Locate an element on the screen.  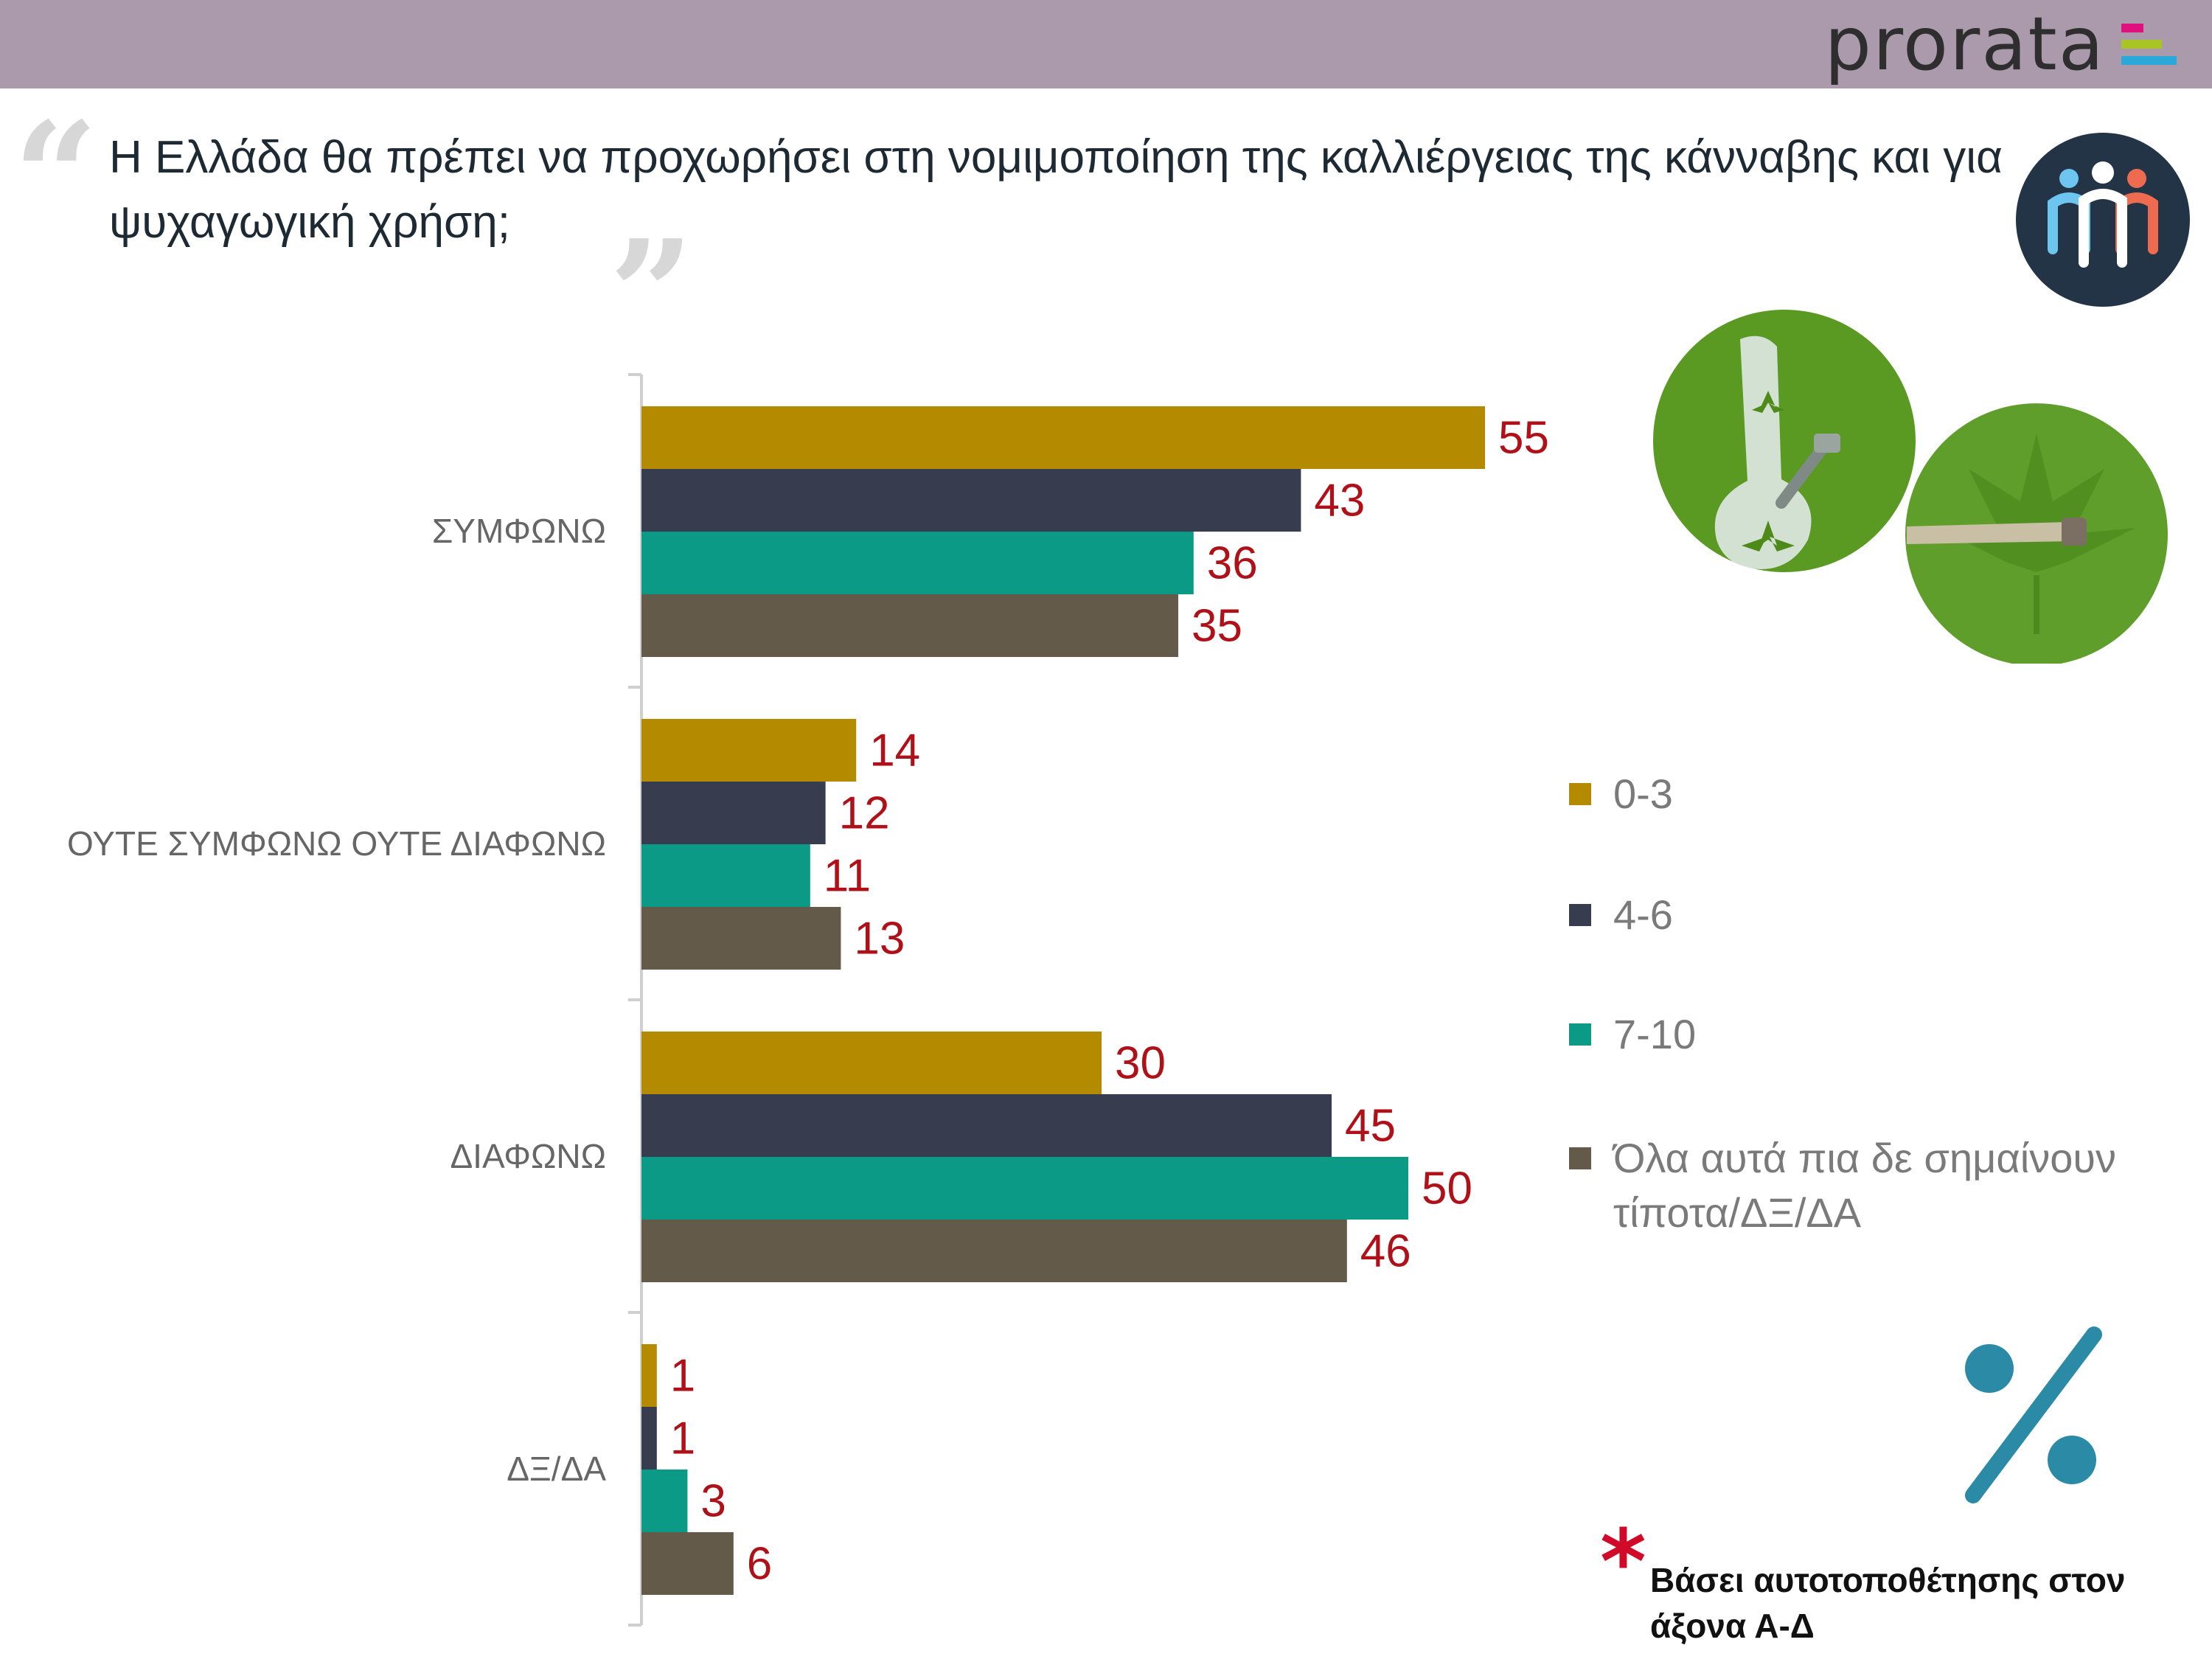
data-label: 13 is located at coordinates (879, 939).